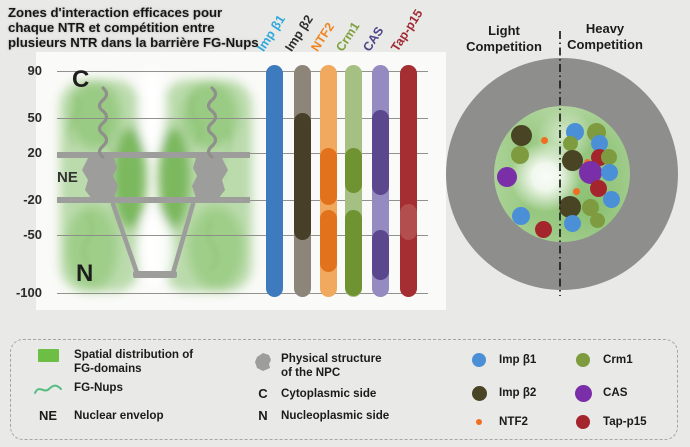 Image resolution: width=690 pixels, height=447 pixels. I want to click on legend-item-fg-nups-squiggle: FG-Nups, so click(77, 389).